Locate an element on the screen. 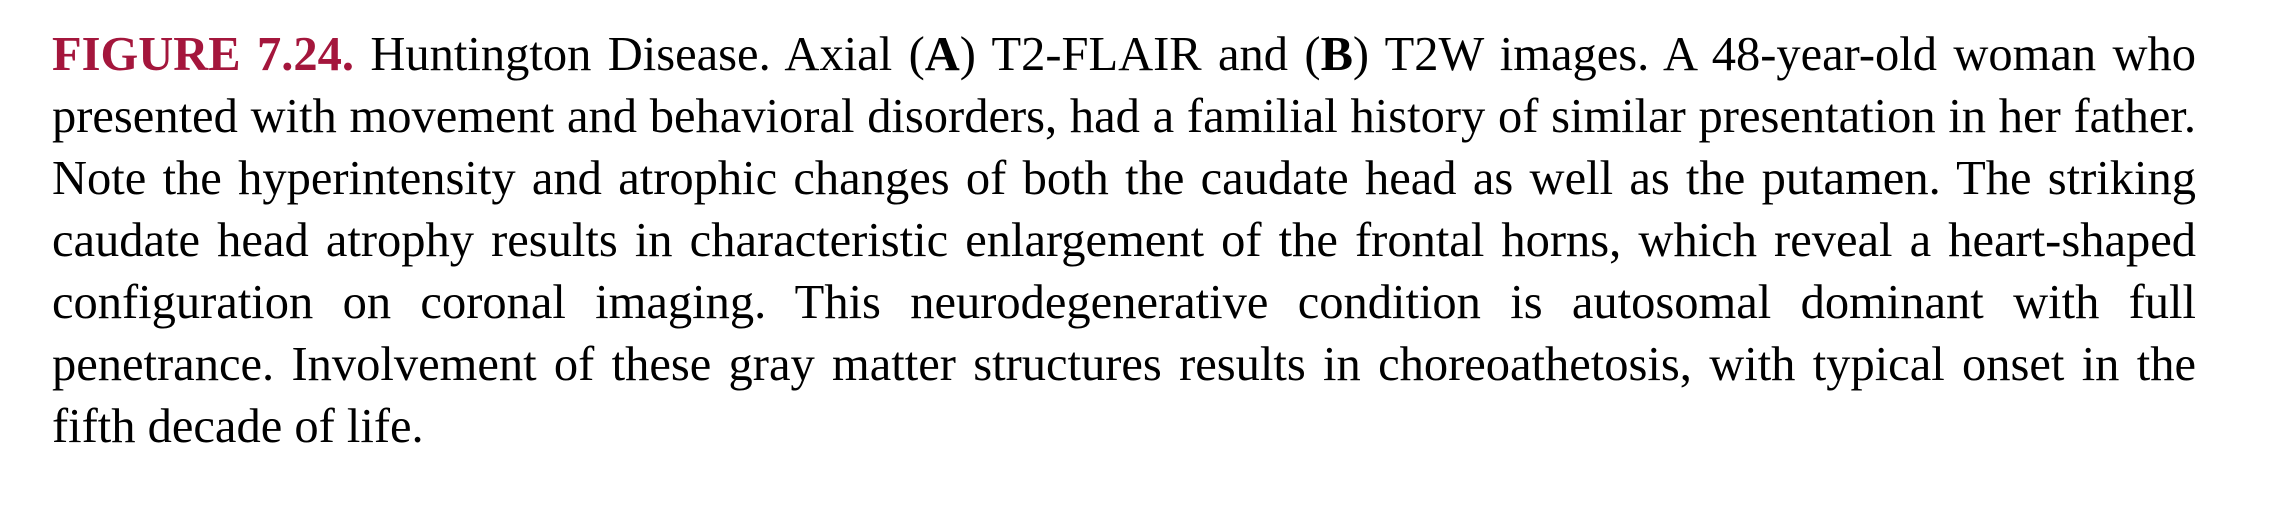 Image resolution: width=2292 pixels, height=526 pixels. figure-label: FIGURE 7.24. is located at coordinates (203, 54).